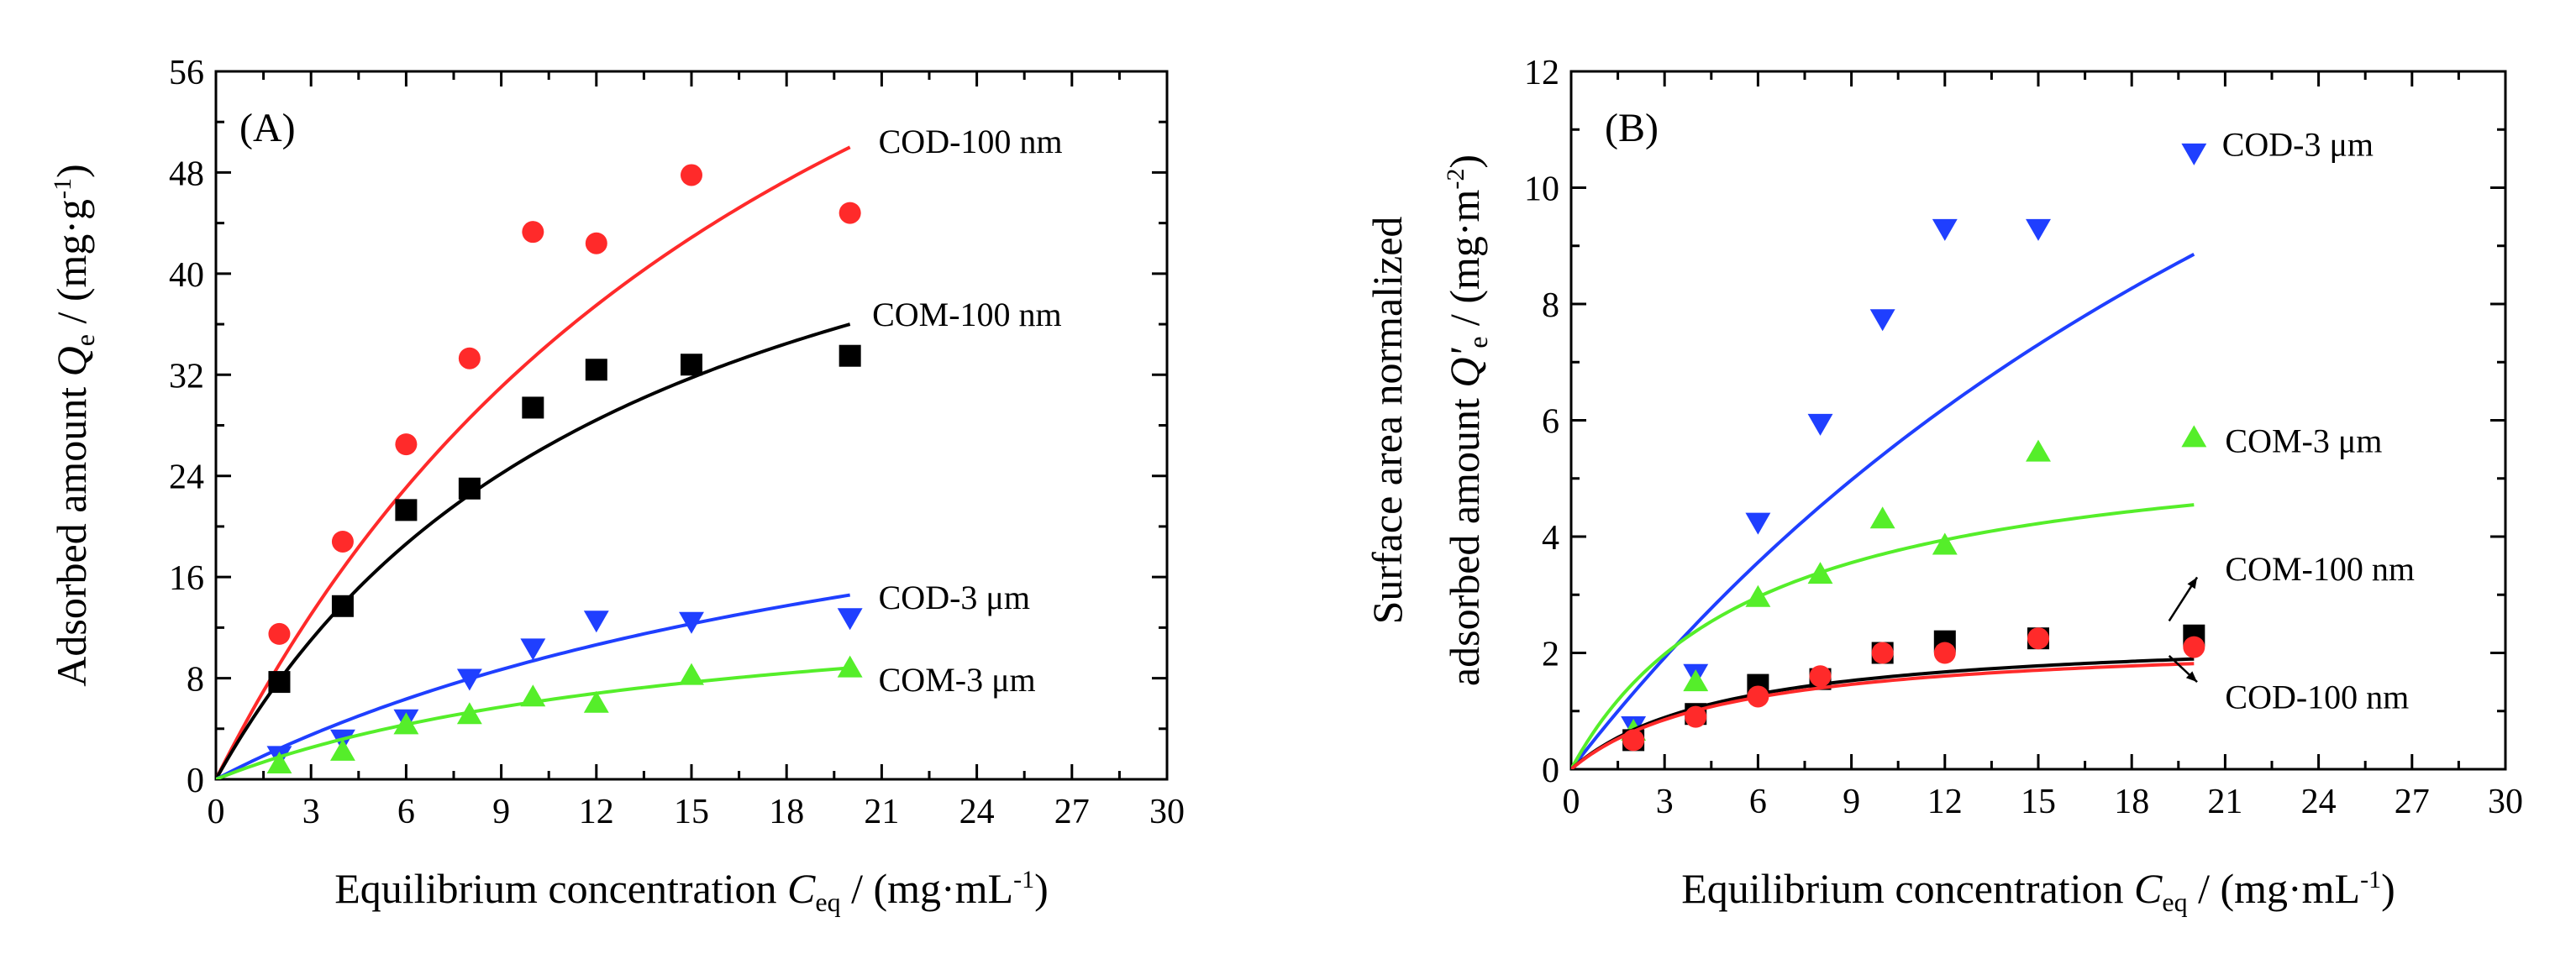  What do you see at coordinates (957, 680) in the screenshot?
I see `panel-a-annotation-com-3-um: COM-3 μm` at bounding box center [957, 680].